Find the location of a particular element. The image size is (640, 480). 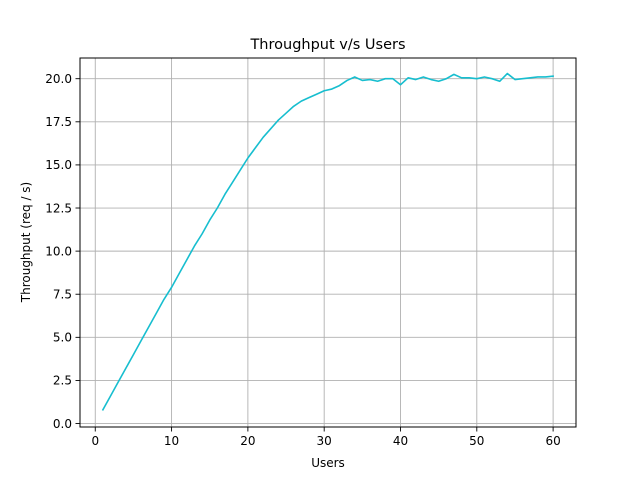

y-tick-label: 12.5 is located at coordinates (58, 208).